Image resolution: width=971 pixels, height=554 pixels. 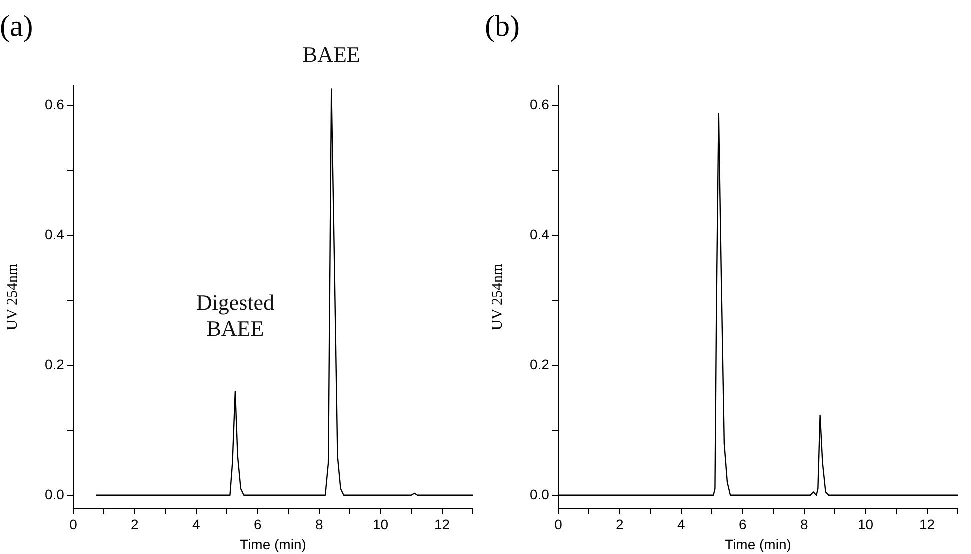 What do you see at coordinates (502, 26) in the screenshot?
I see `chart-title: (b)` at bounding box center [502, 26].